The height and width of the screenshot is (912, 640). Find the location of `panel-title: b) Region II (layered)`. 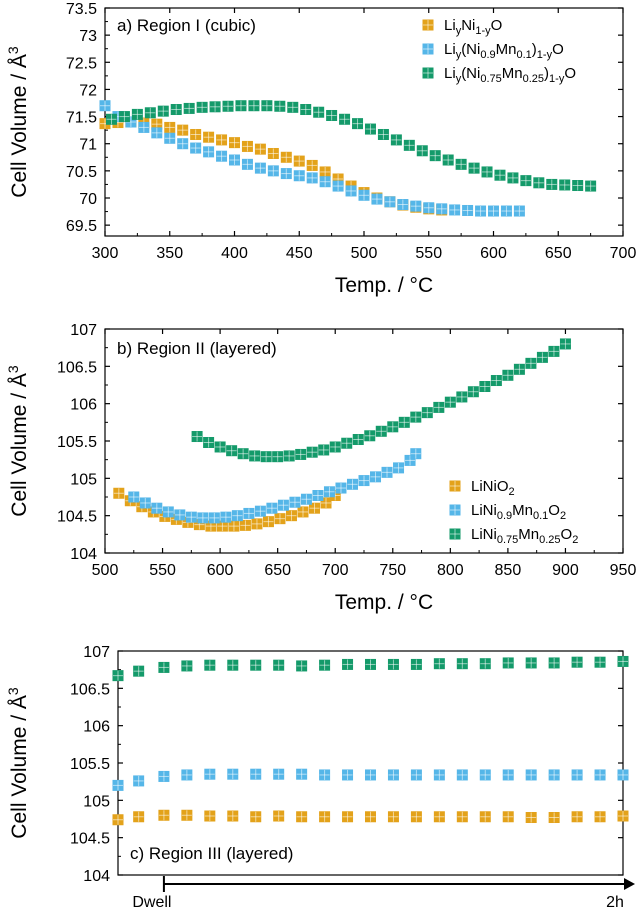

panel-title: b) Region II (layered) is located at coordinates (197, 348).